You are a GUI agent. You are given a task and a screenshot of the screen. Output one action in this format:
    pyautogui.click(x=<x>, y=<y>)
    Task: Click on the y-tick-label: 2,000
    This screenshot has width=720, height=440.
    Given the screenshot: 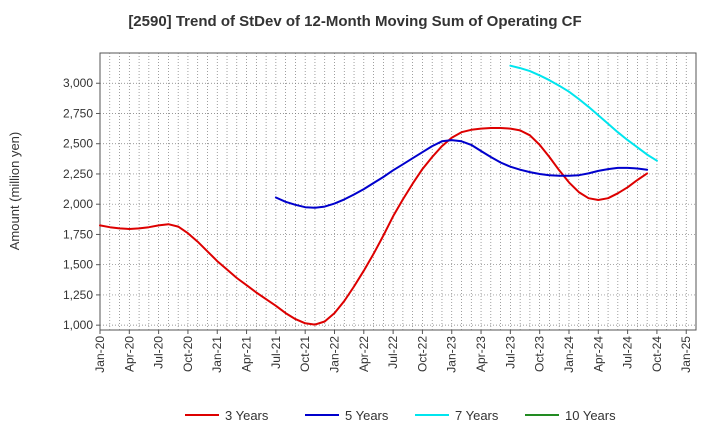 What is the action you would take?
    pyautogui.click(x=78, y=204)
    